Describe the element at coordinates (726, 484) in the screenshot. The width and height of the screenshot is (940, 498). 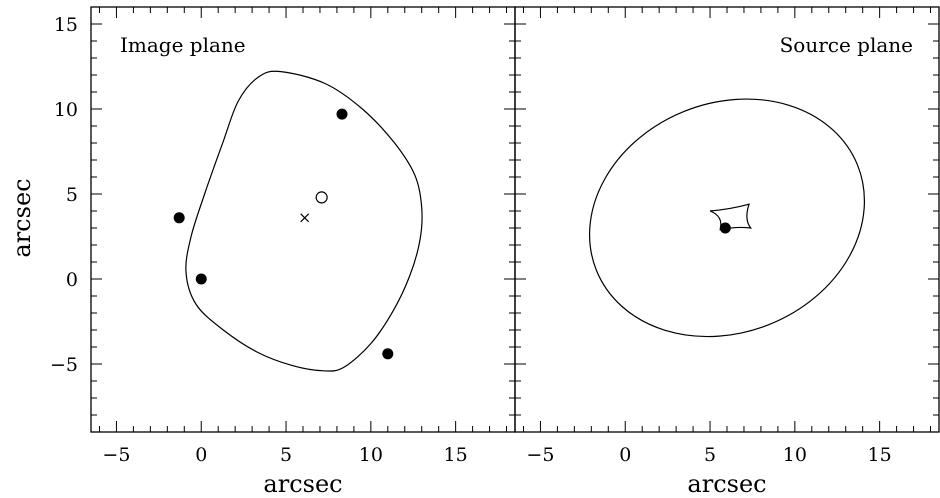
I see `x-axis-label-right: arcsec` at that location.